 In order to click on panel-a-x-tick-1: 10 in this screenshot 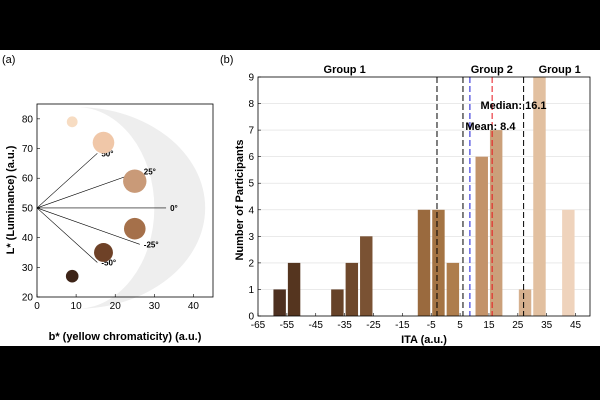, I will do `click(77, 306)`.